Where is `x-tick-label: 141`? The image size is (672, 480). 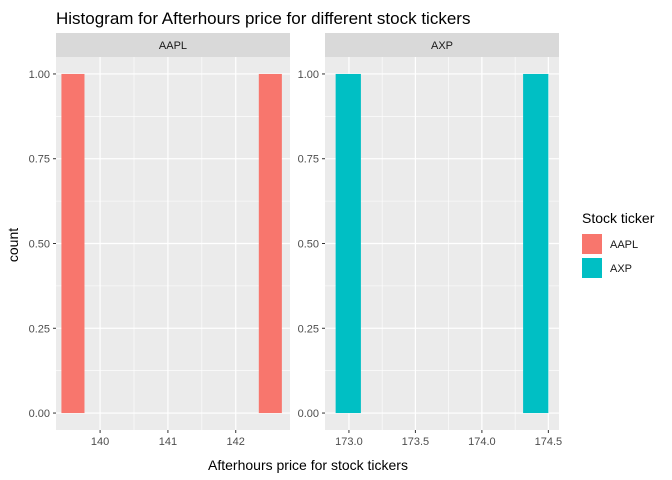 x-tick-label: 141 is located at coordinates (168, 442).